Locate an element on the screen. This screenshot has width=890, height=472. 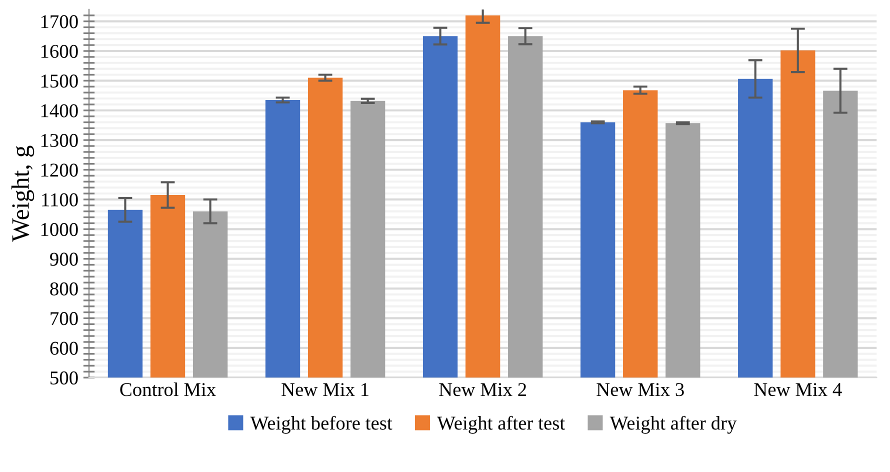
y-tick-label: 500 is located at coordinates (64, 378).